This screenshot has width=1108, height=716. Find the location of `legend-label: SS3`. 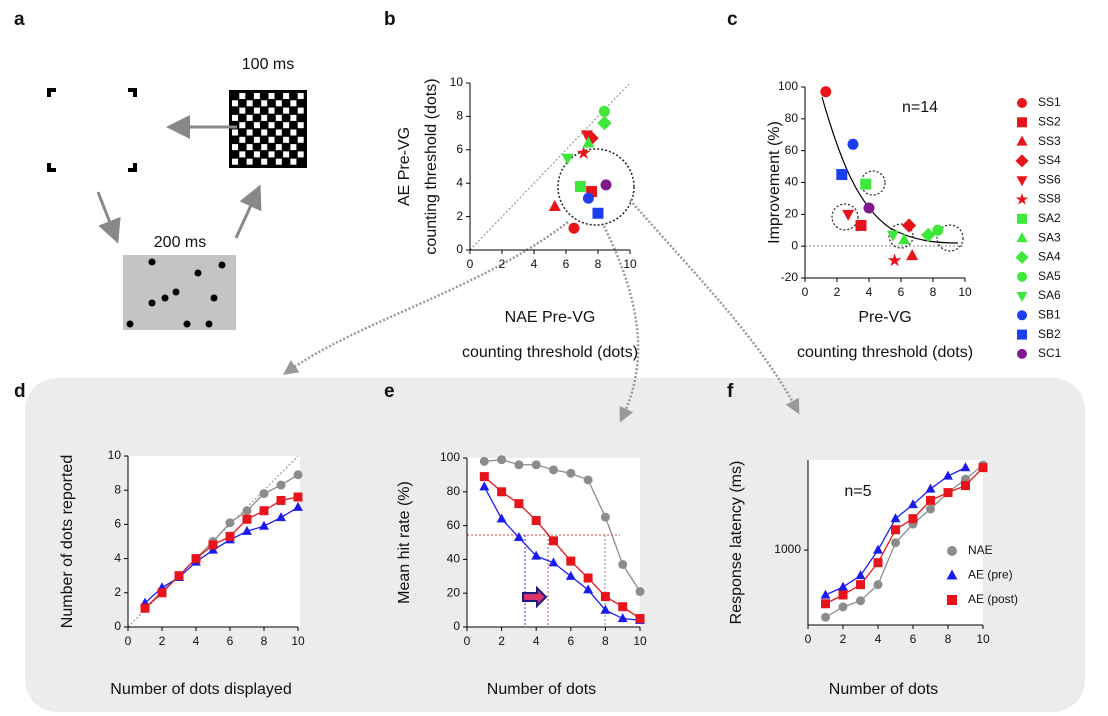

legend-label: SS3 is located at coordinates (1049, 141).